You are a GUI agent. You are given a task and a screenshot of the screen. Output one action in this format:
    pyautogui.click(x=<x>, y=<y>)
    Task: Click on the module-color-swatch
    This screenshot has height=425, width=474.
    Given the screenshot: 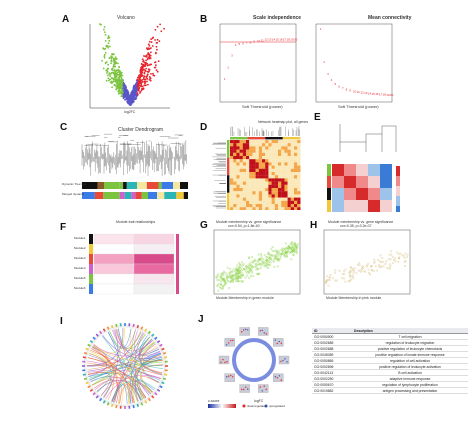 What is the action you would take?
    pyautogui.click(x=91, y=239)
    